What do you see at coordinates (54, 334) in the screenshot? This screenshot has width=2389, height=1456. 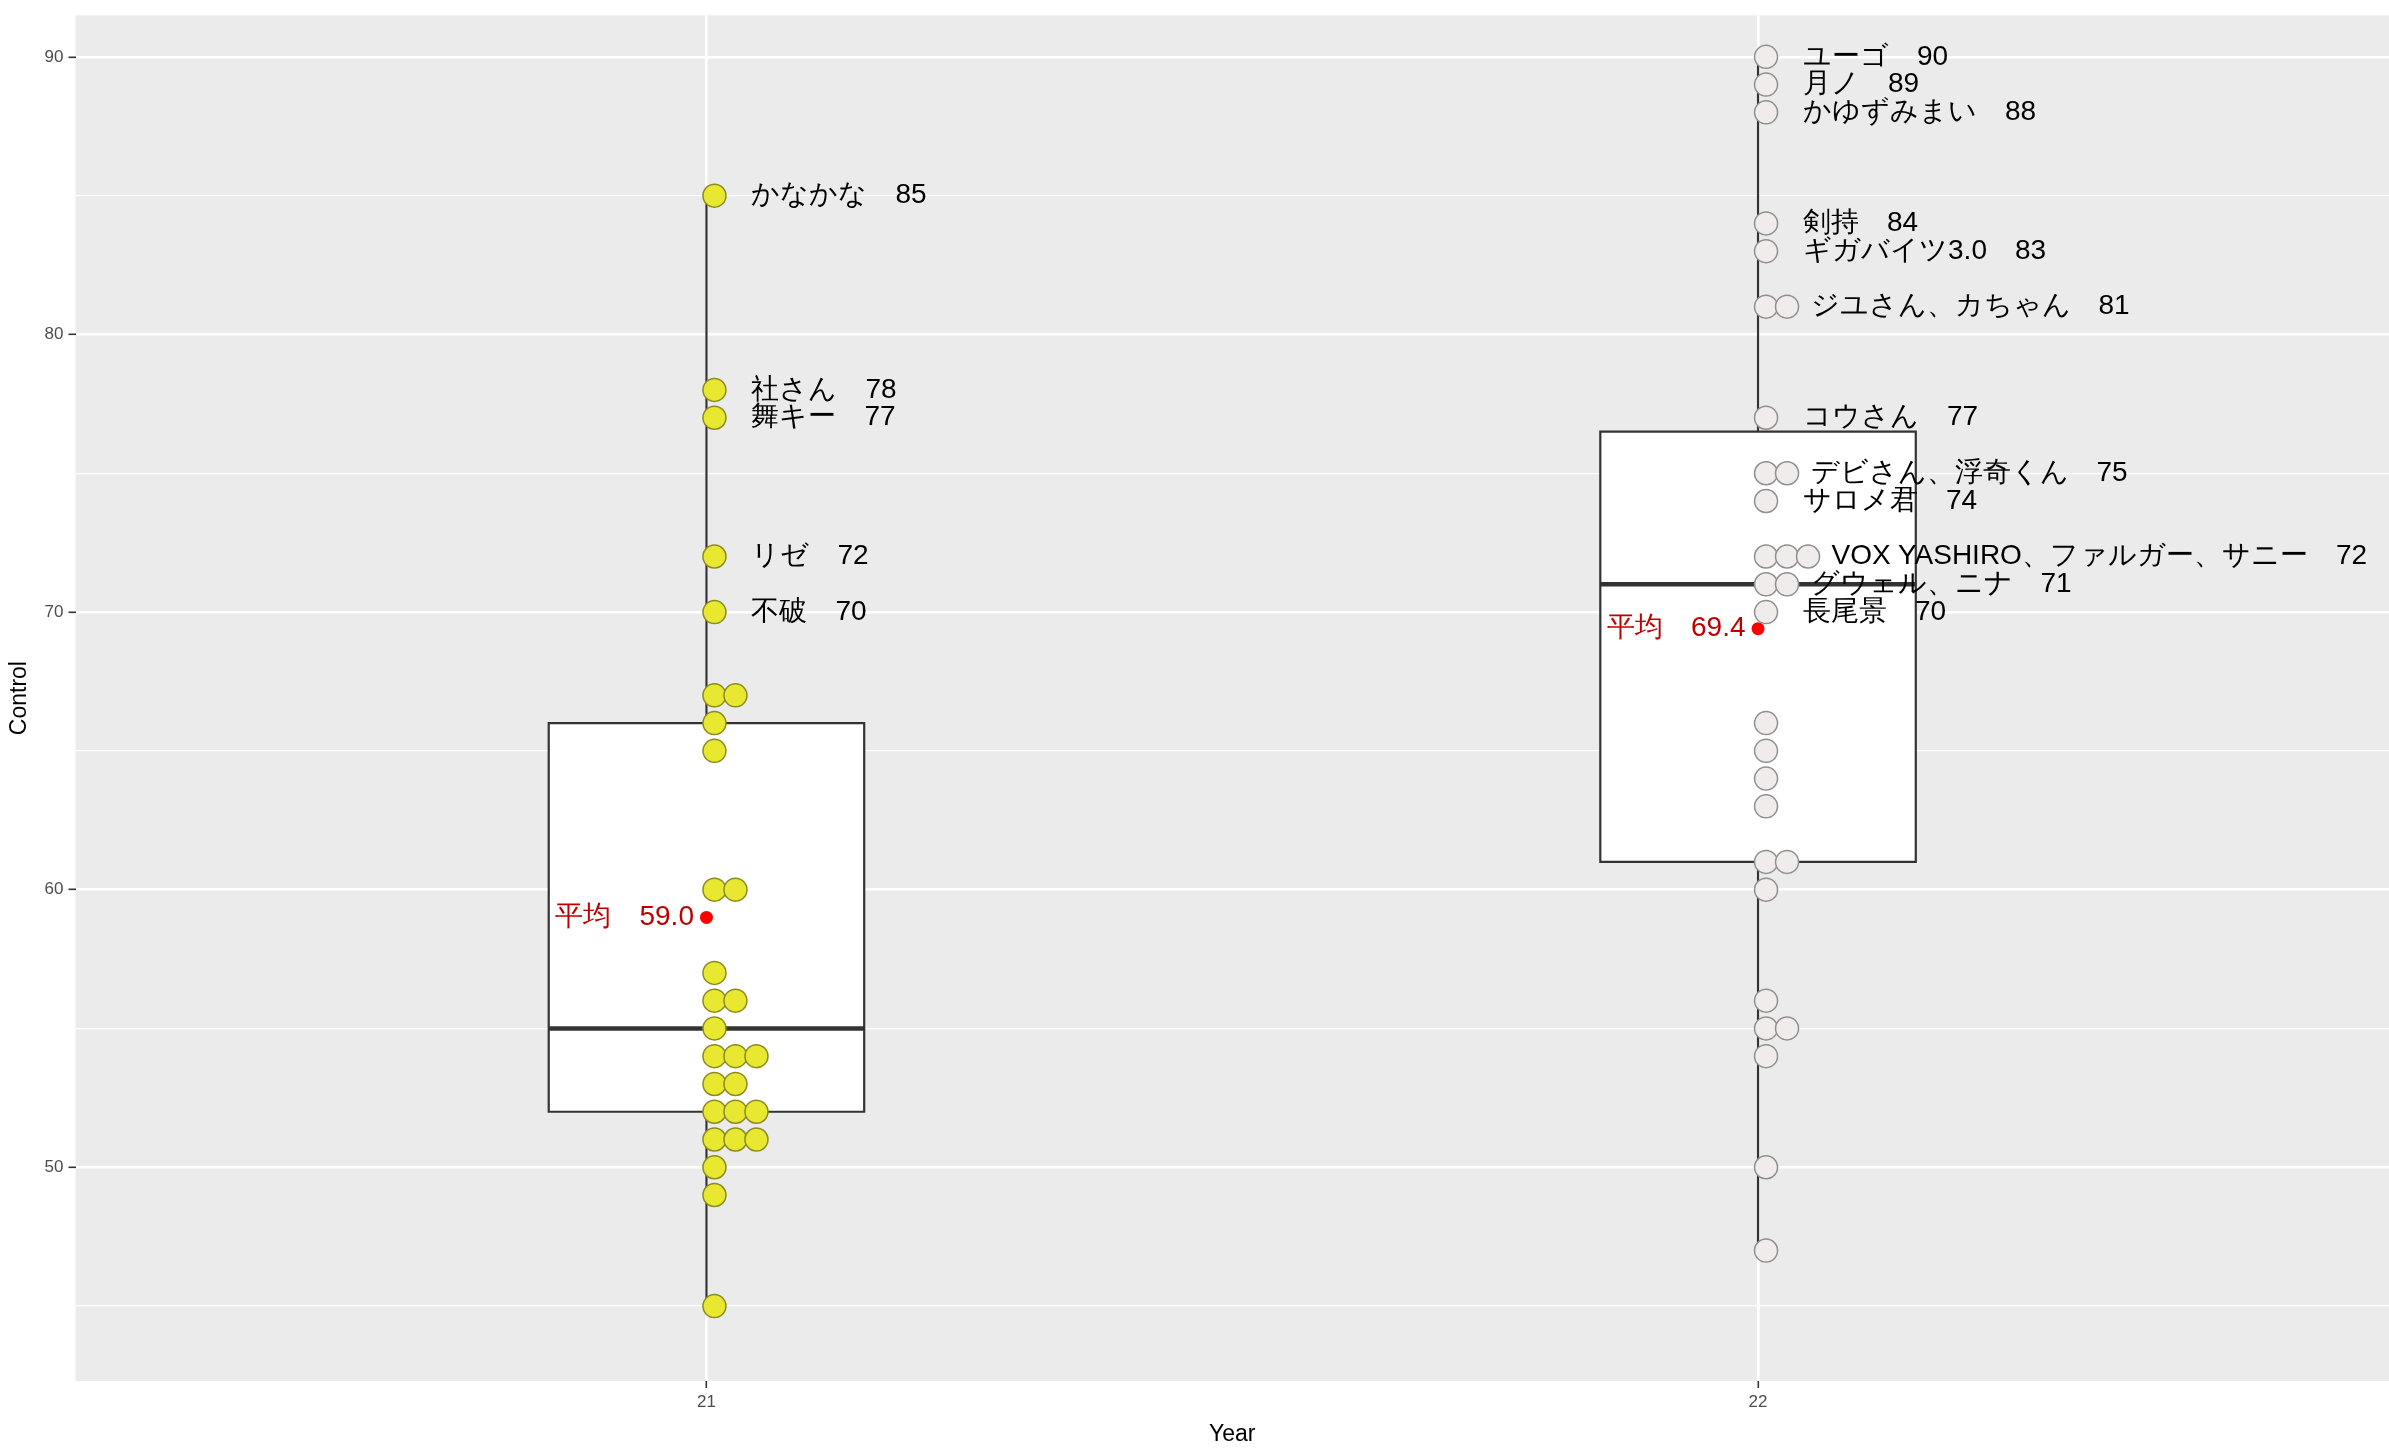 I see `y-tick-label: 80` at bounding box center [54, 334].